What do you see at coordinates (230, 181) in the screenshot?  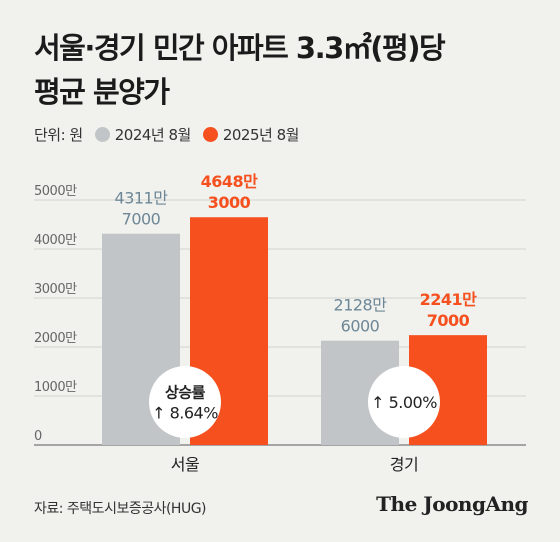 I see `data-label: 4648만` at bounding box center [230, 181].